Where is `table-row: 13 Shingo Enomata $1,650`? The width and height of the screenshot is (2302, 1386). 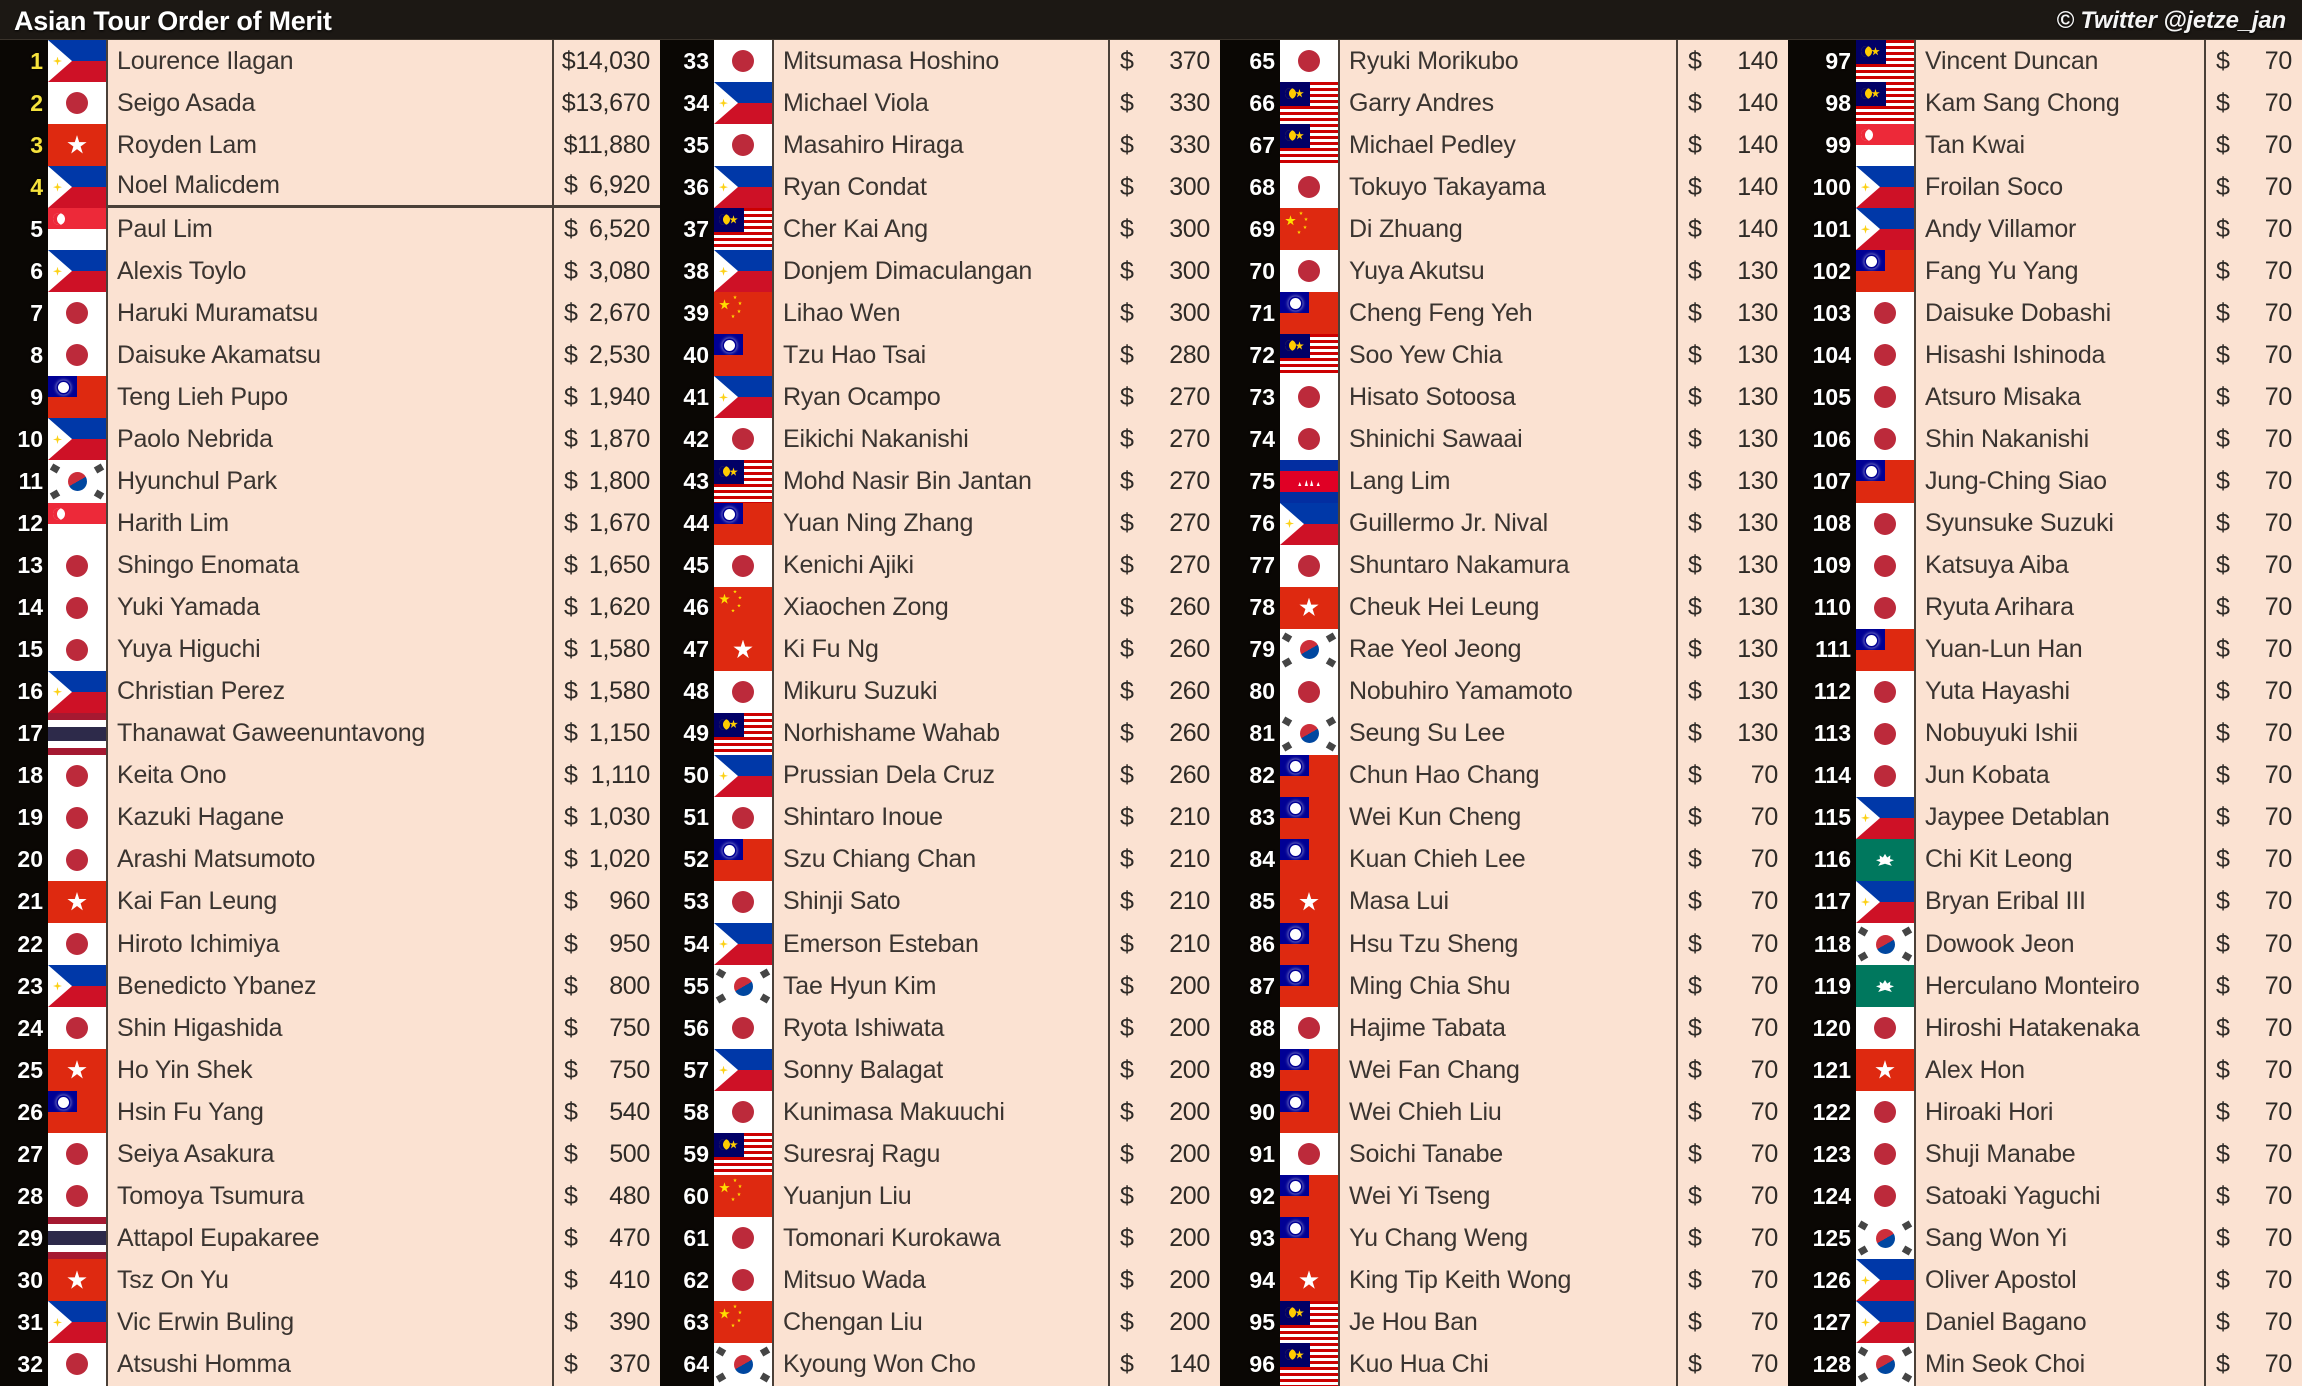
table-row: 13 Shingo Enomata $1,650 is located at coordinates (330, 565).